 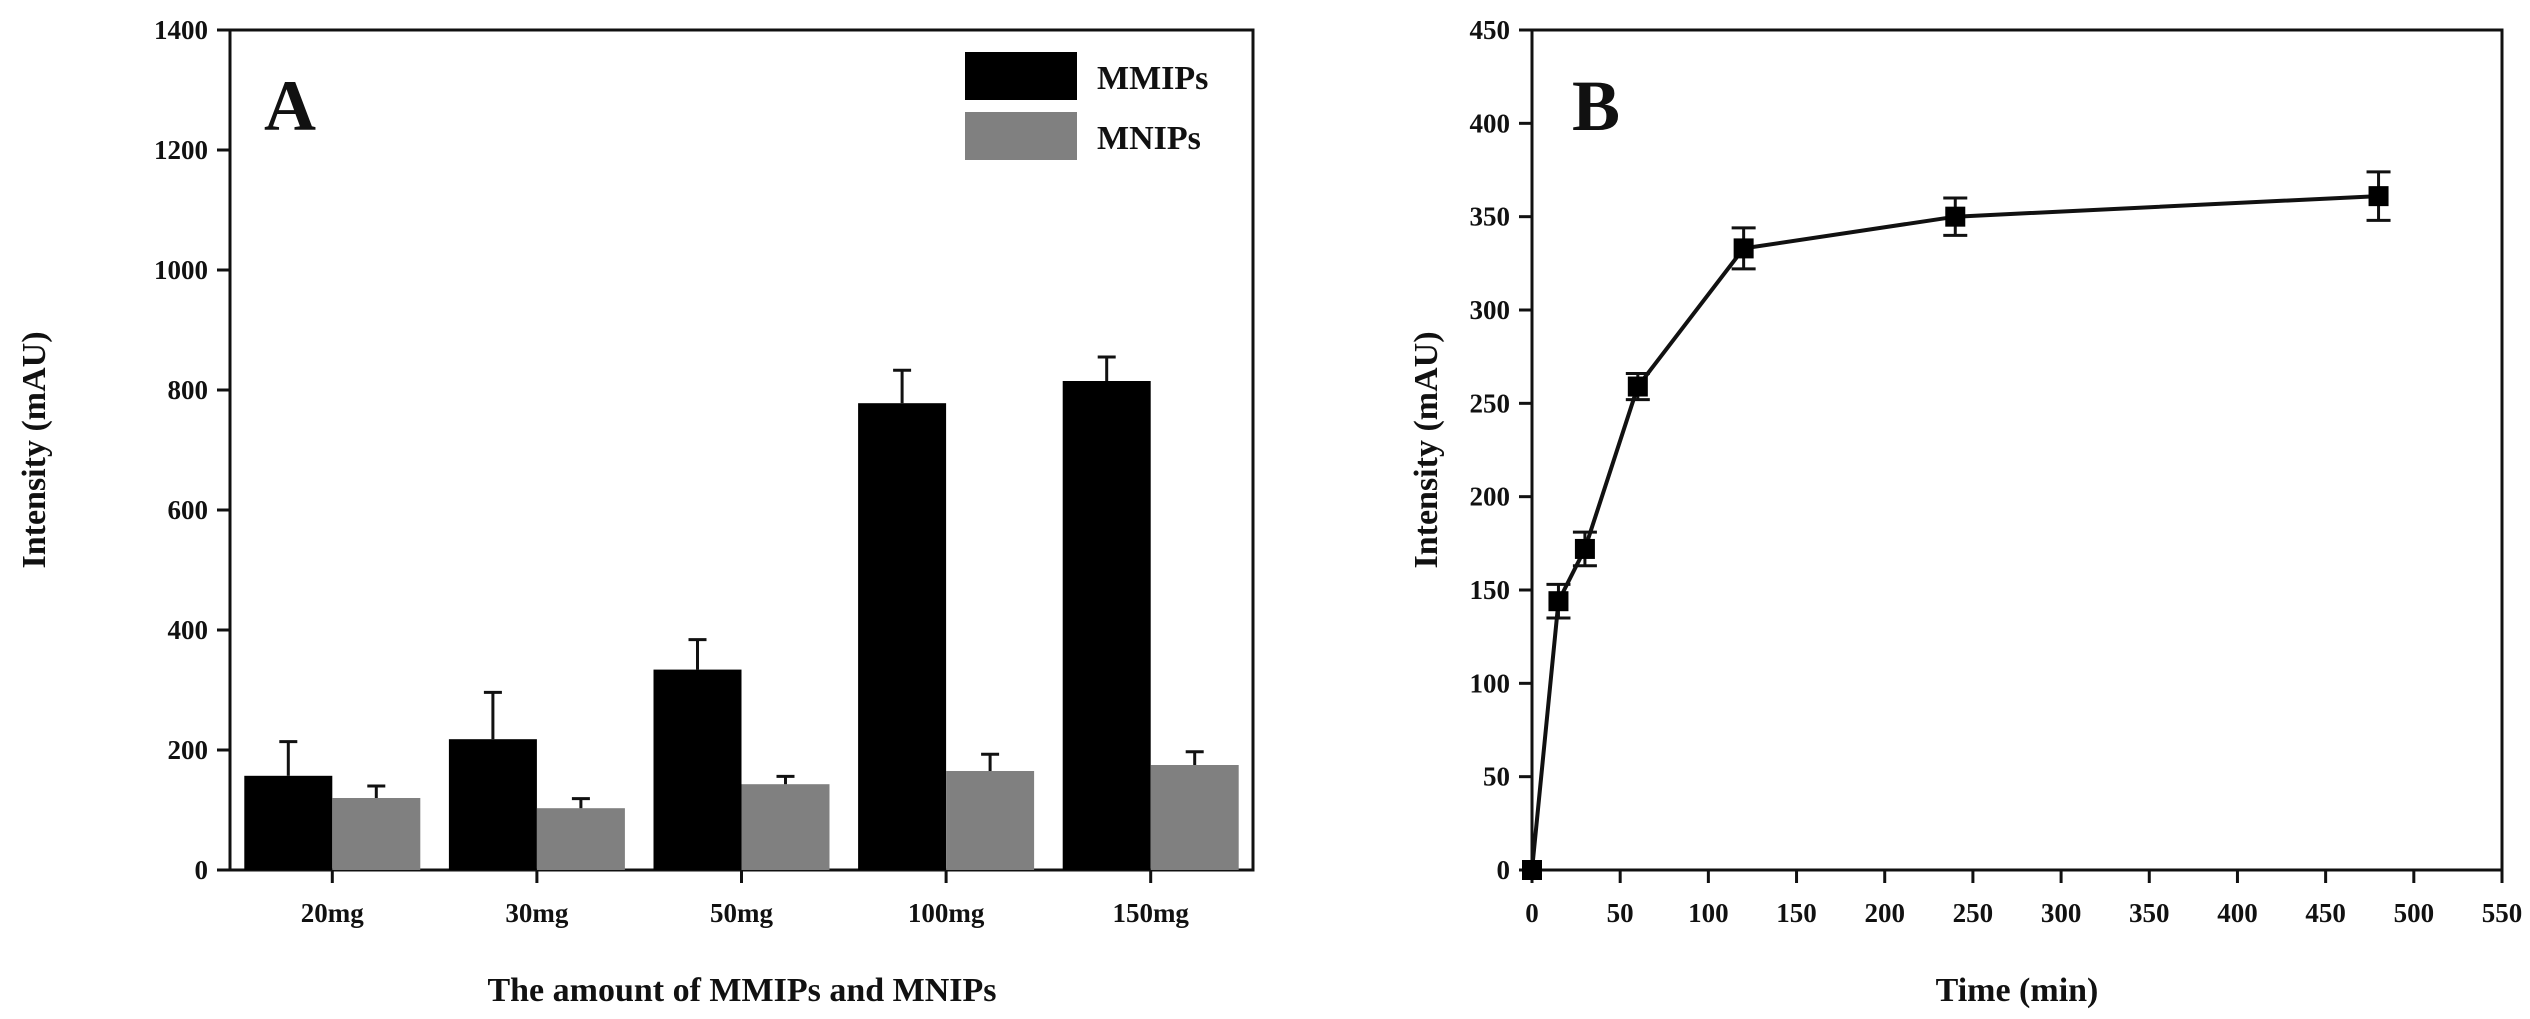 What do you see at coordinates (2061, 913) in the screenshot?
I see `x-tick-label: 300` at bounding box center [2061, 913].